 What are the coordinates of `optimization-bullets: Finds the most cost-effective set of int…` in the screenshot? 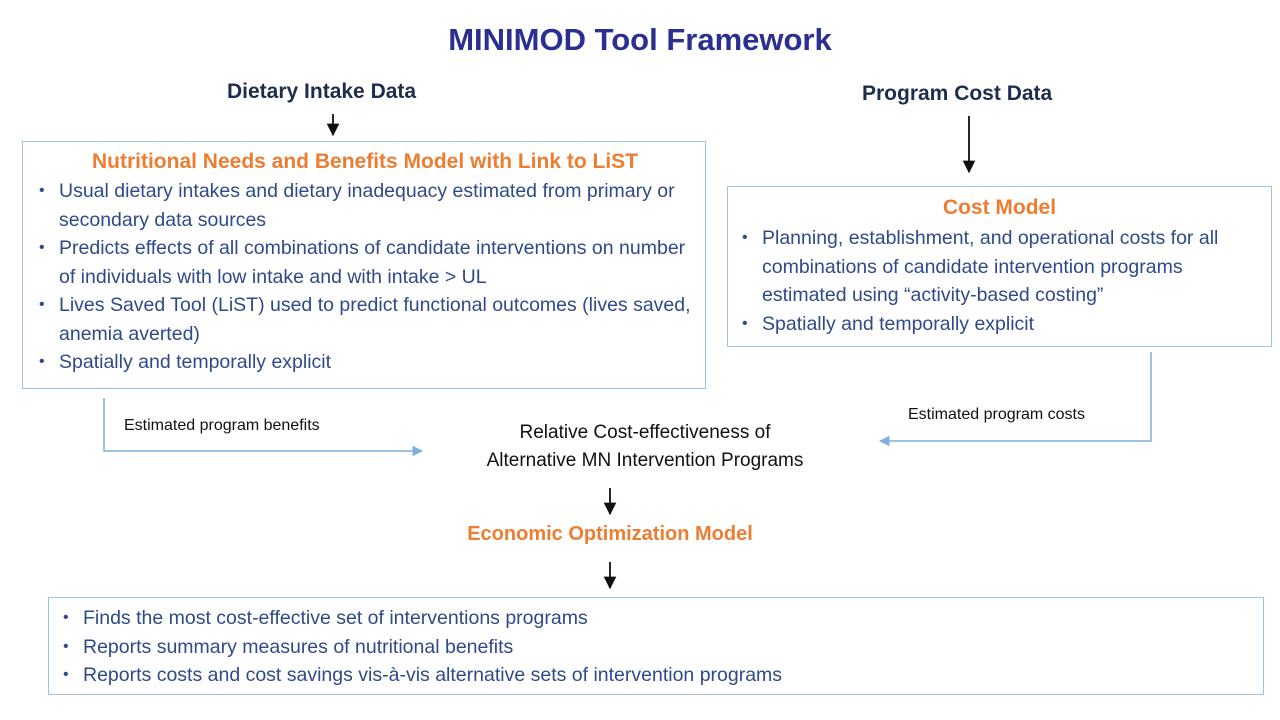 It's located at (656, 647).